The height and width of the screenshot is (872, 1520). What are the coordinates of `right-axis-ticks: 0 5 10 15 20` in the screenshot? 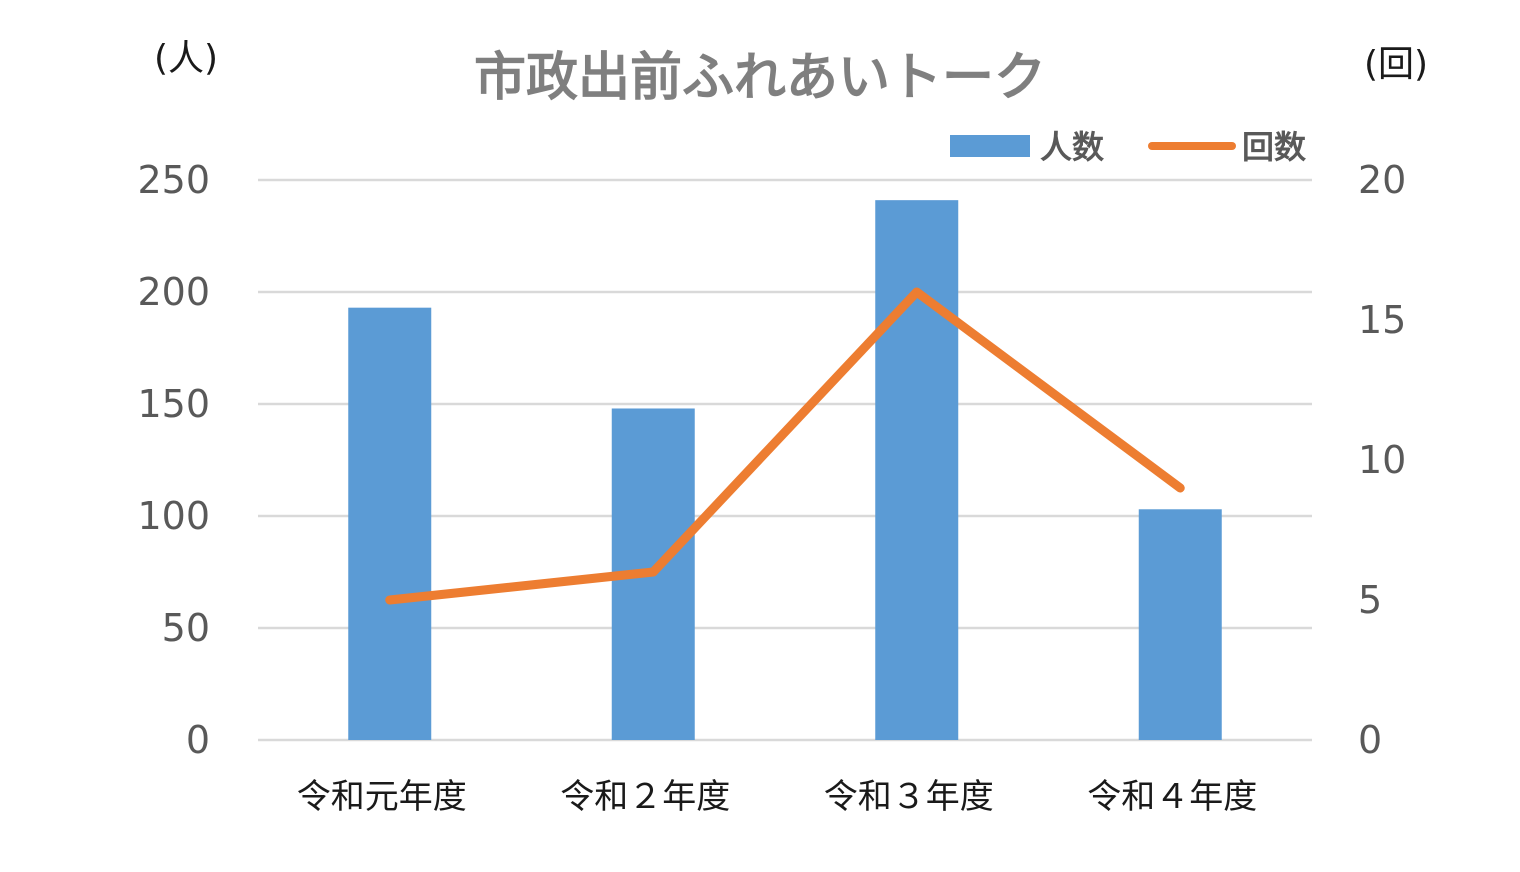 It's located at (1382, 460).